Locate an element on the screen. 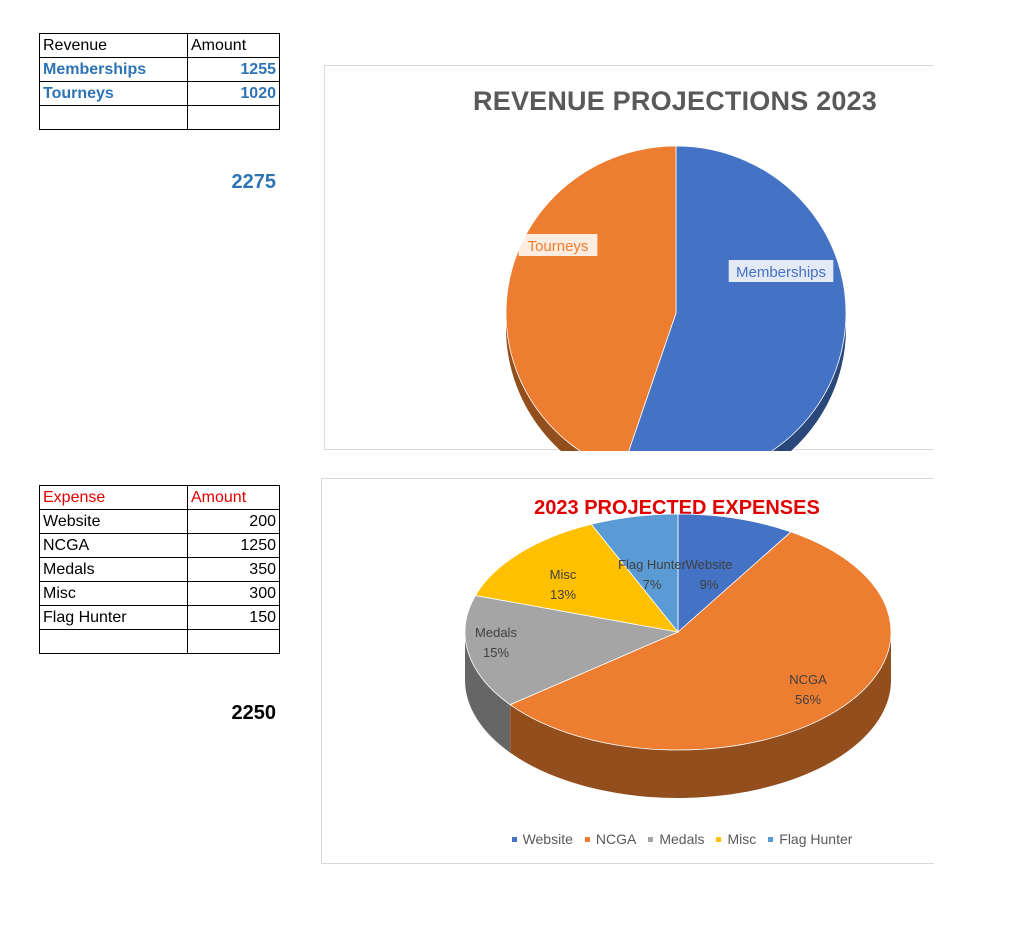  expense-side-medals is located at coordinates (488, 692).